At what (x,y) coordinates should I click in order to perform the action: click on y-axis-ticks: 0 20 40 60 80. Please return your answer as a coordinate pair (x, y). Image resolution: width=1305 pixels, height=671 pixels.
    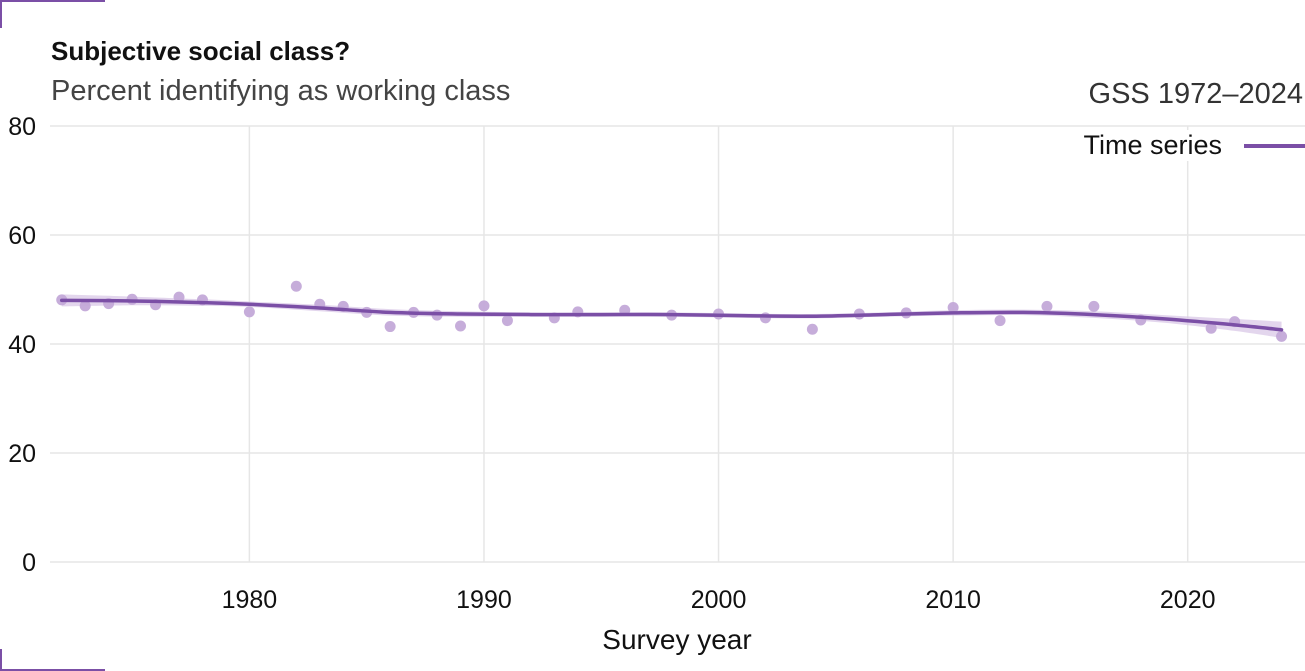
    Looking at the image, I should click on (22, 345).